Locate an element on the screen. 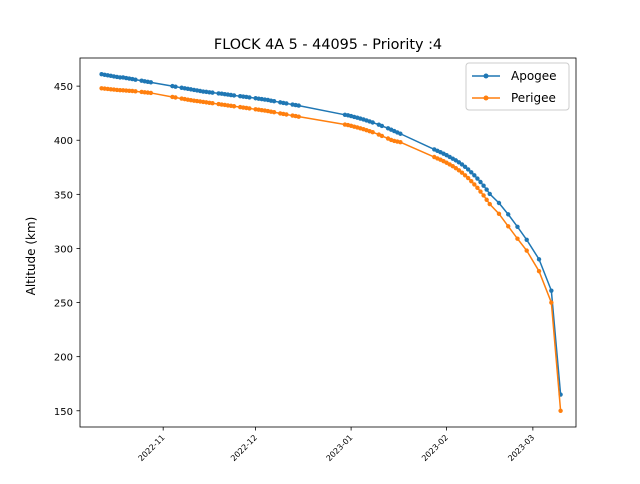 This screenshot has width=640, height=484. legend-perigee-label: Perigee is located at coordinates (533, 98).